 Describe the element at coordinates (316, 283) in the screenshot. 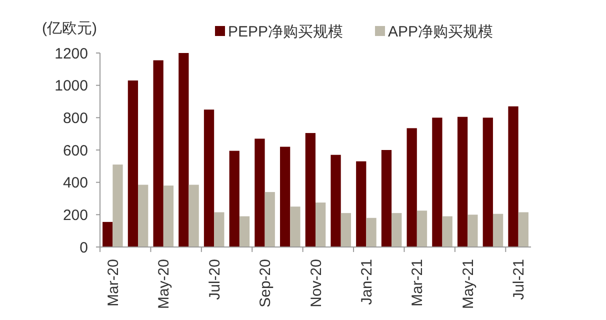

I see `x-tick-label: Nov-20` at that location.